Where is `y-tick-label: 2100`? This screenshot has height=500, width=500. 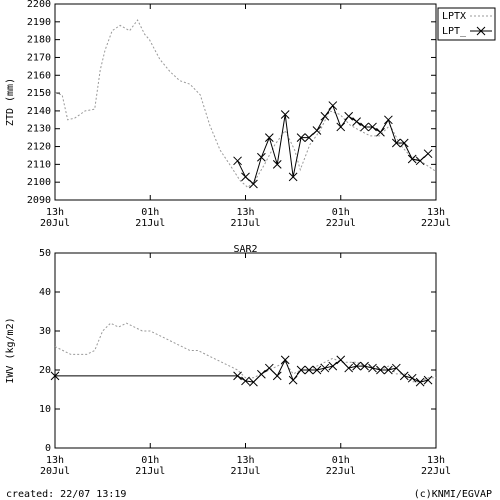
y-tick-label: 2100 is located at coordinates (39, 182).